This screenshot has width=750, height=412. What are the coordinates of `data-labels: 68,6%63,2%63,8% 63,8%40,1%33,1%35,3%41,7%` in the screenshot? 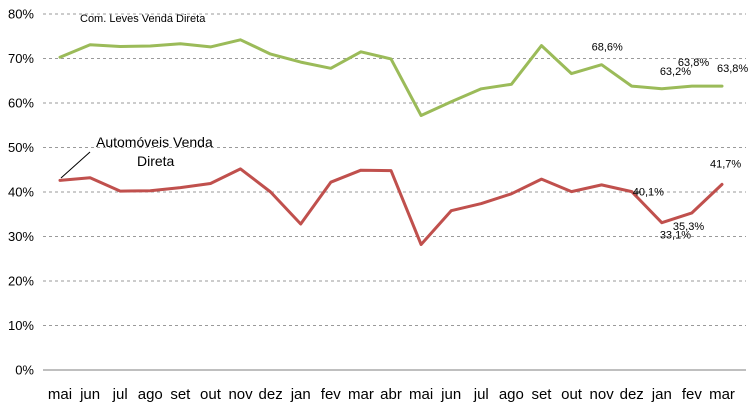 It's located at (670, 142).